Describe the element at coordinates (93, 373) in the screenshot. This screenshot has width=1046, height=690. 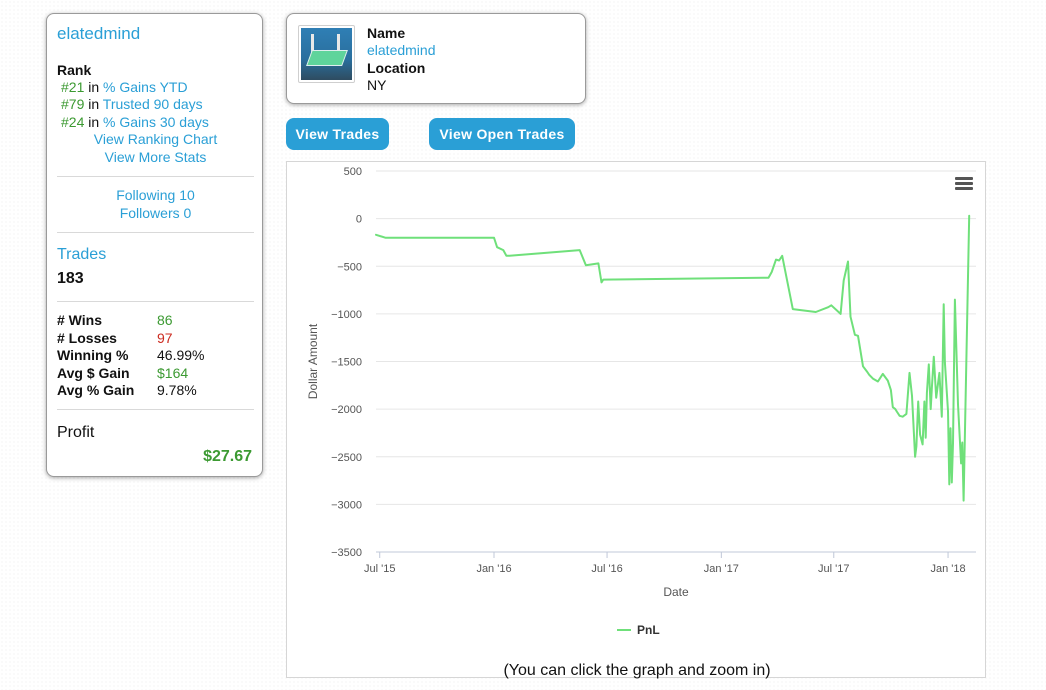
I see `stat-label-avg-dollar-gain: Avg $ Gain` at that location.